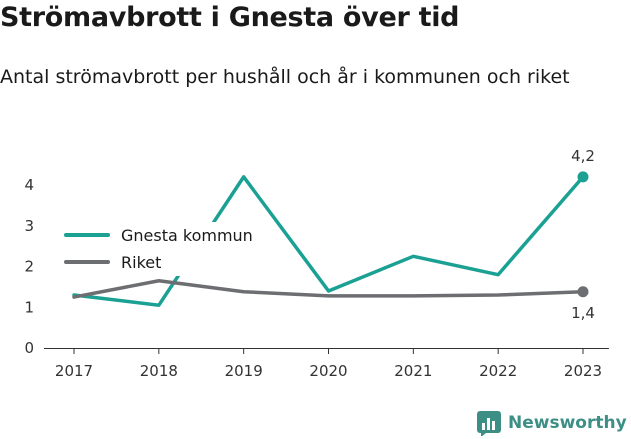 Image resolution: width=631 pixels, height=439 pixels. What do you see at coordinates (29, 348) in the screenshot?
I see `y-tick-label: 0` at bounding box center [29, 348].